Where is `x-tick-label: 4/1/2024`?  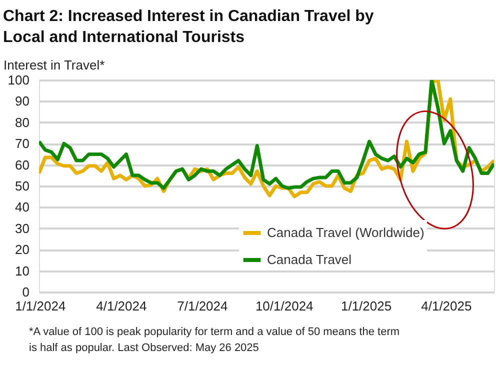
x-tick-label: 4/1/2024 is located at coordinates (121, 306).